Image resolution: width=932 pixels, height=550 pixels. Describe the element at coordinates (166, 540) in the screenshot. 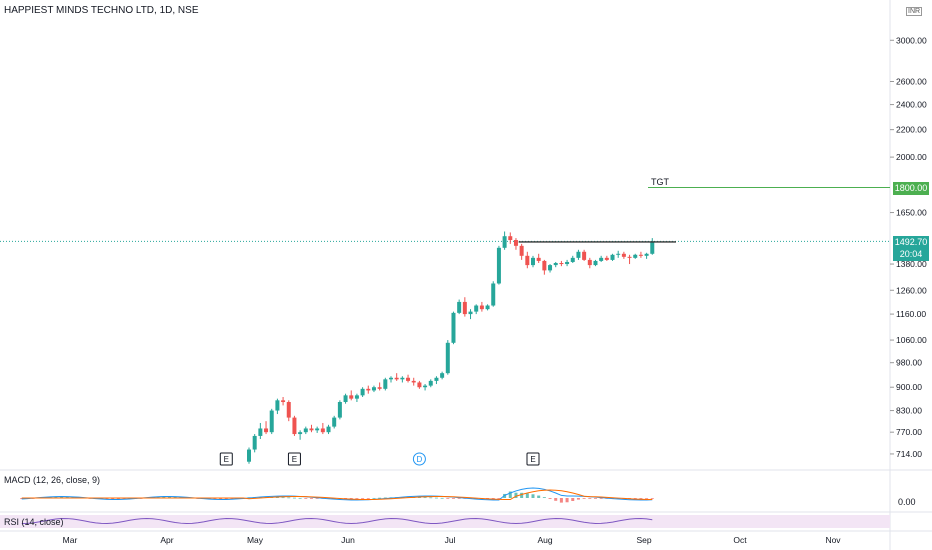

I see `x-tick-label: Apr` at that location.